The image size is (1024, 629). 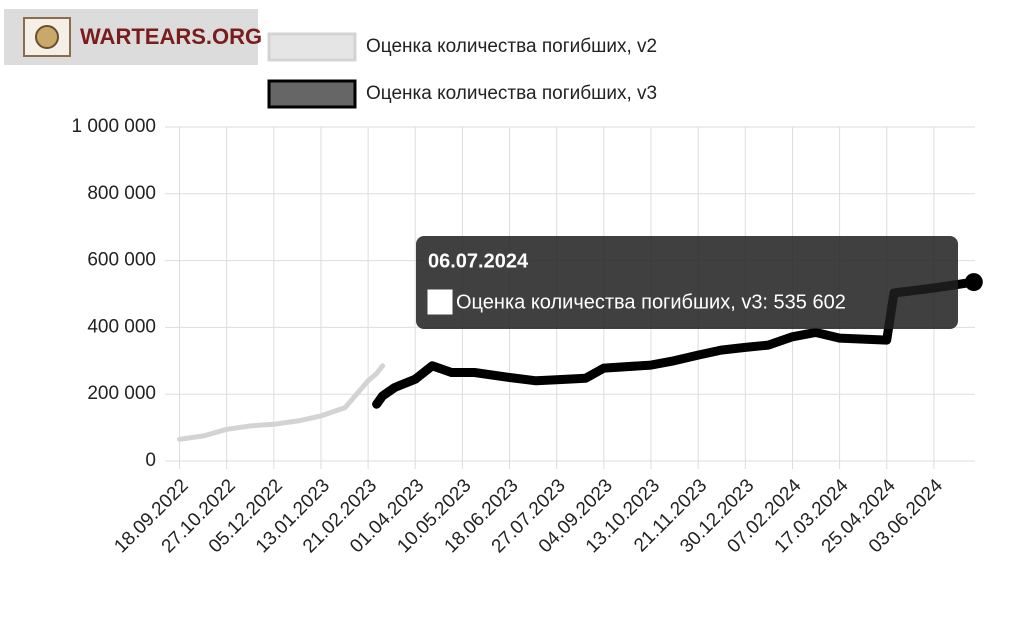 I want to click on hover-point, so click(x=973, y=282).